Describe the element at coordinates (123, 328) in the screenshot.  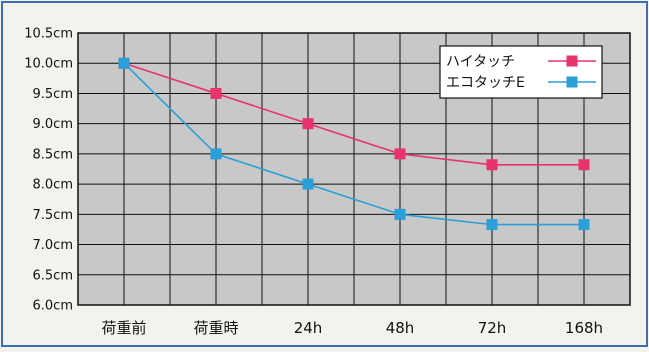
I see `x-tick-label: 荷重前` at that location.